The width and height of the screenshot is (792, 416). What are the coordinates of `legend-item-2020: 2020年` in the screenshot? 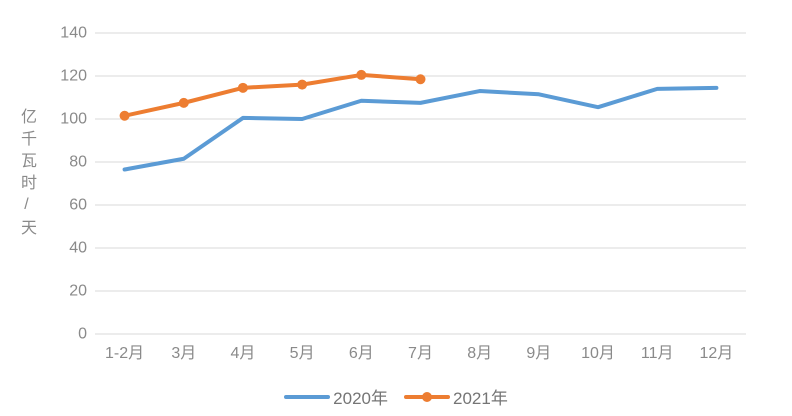 It's located at (336, 396).